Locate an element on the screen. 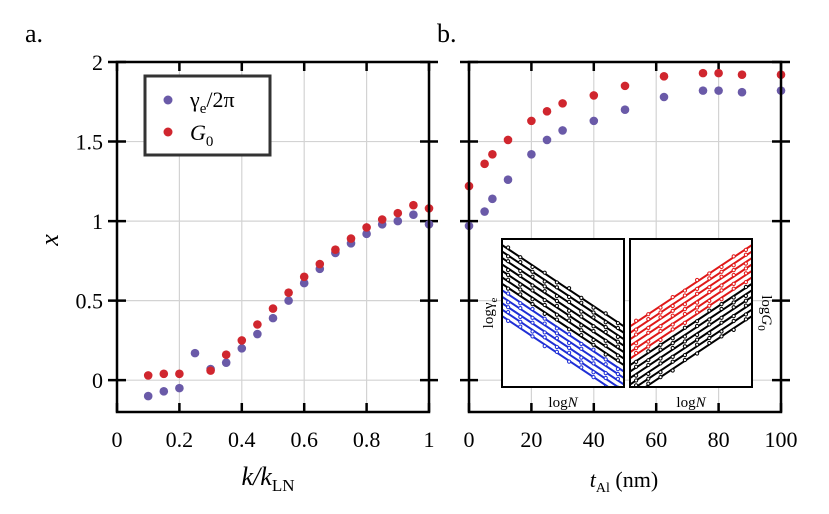  legend-marker-g0 is located at coordinates (168, 132).